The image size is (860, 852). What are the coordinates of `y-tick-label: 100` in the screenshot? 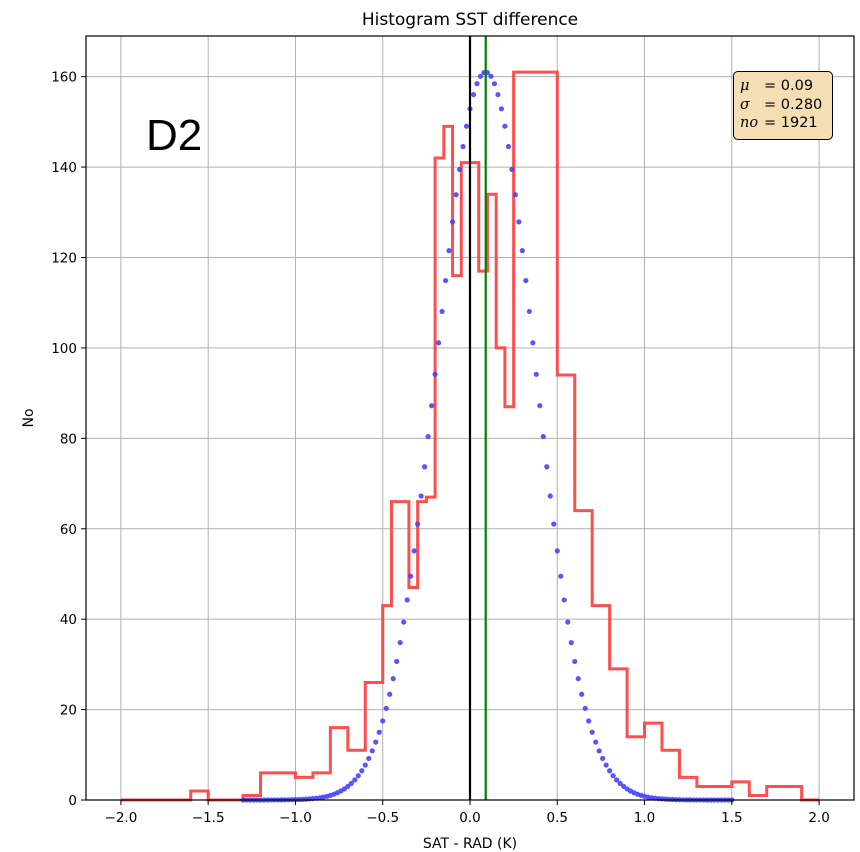 It's located at (64, 349).